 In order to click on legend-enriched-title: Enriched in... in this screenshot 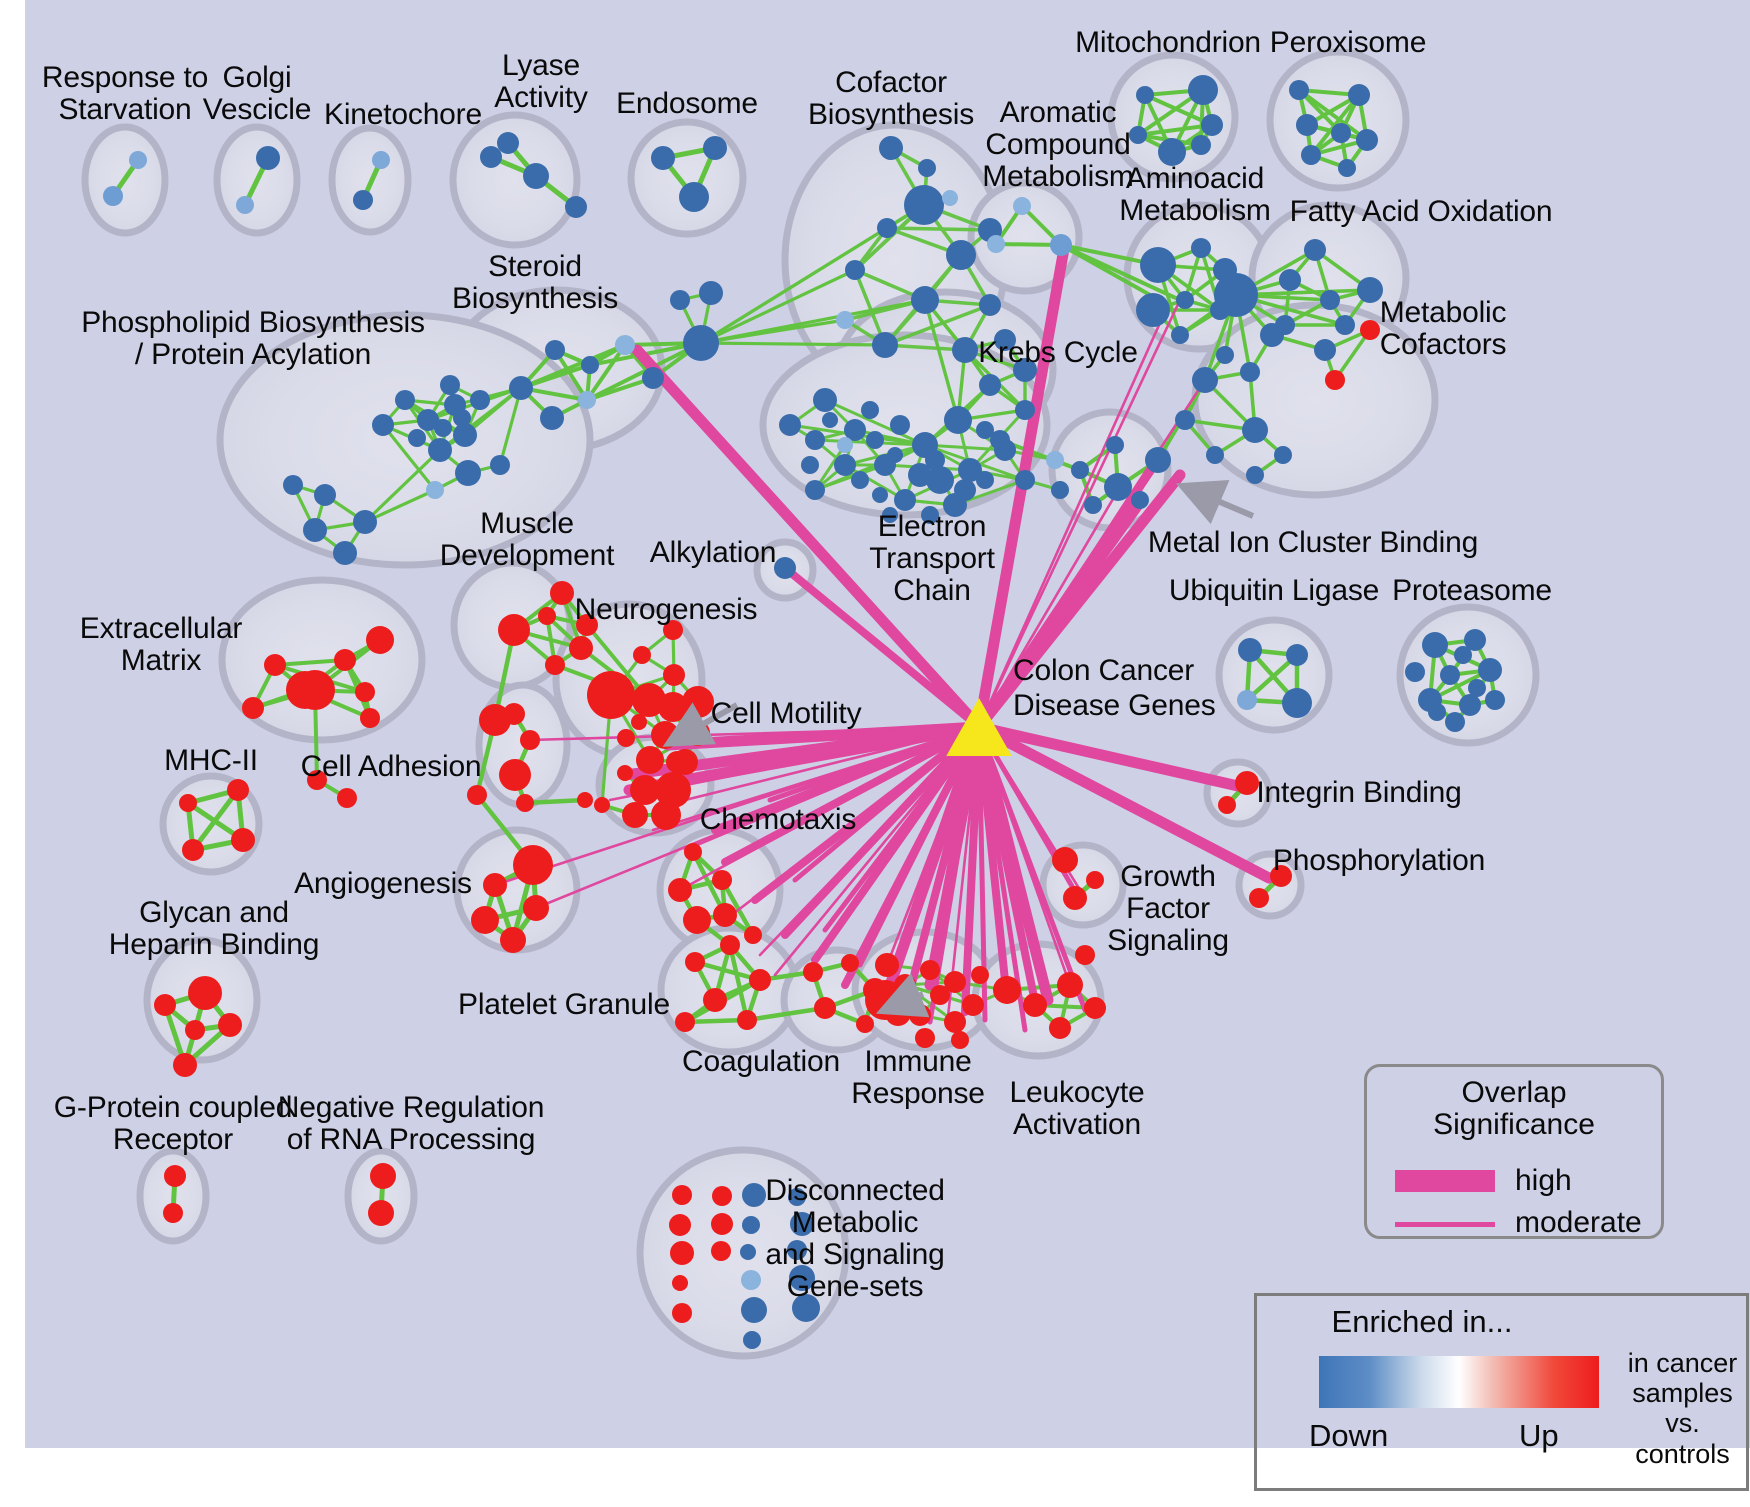, I will do `click(1422, 1321)`.